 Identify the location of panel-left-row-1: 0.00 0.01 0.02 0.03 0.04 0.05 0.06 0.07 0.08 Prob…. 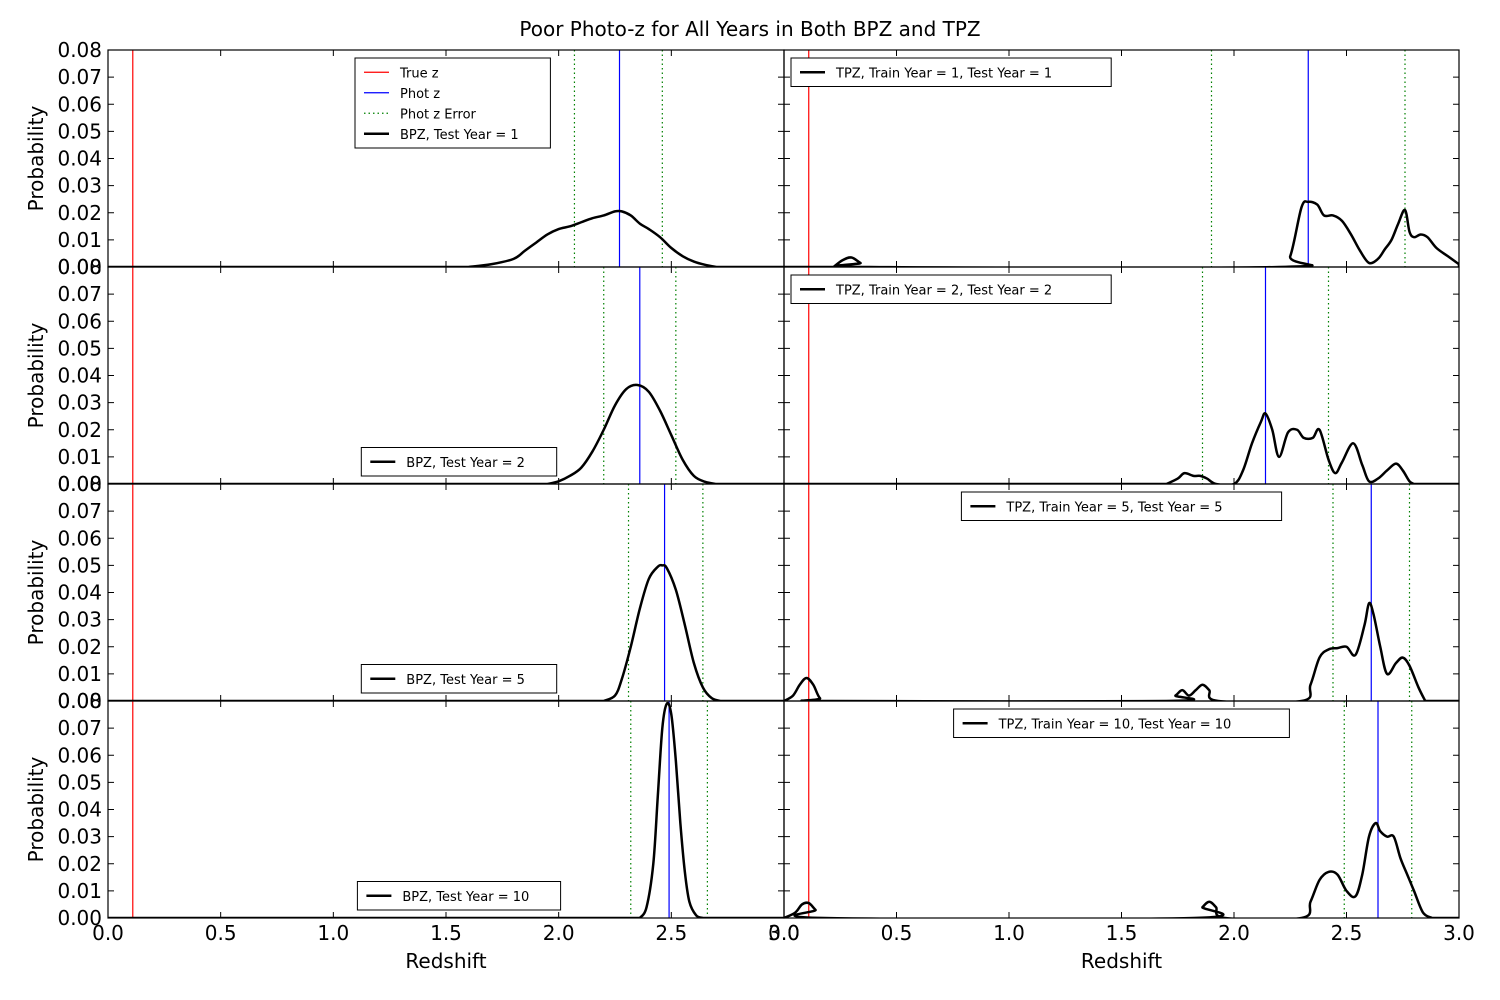
(404, 158).